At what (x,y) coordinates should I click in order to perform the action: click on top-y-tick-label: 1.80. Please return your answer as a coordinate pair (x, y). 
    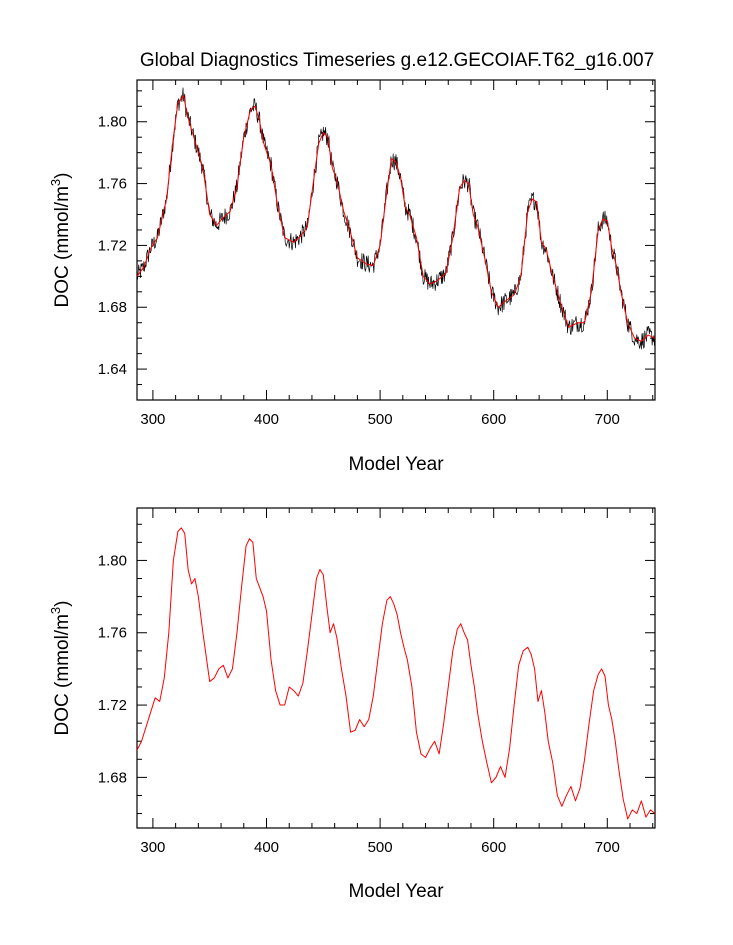
    Looking at the image, I should click on (112, 122).